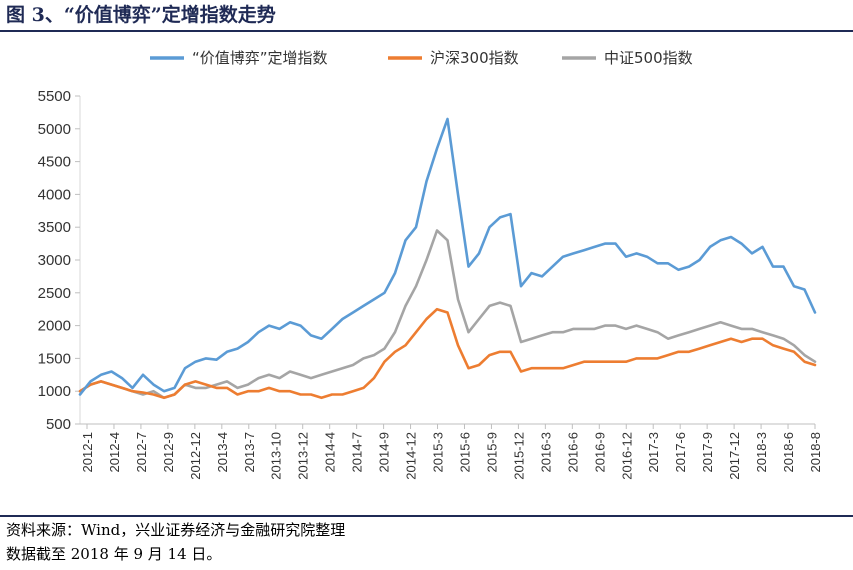 The height and width of the screenshot is (570, 853). Describe the element at coordinates (222, 452) in the screenshot. I see `x-tick-label: 2013-4` at that location.